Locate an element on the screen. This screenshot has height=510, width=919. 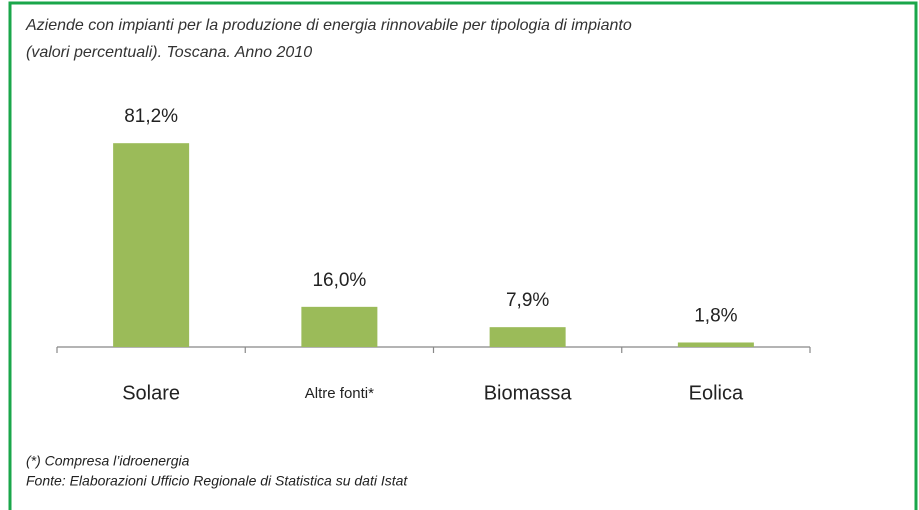
x-tick-label: Solare is located at coordinates (151, 393).